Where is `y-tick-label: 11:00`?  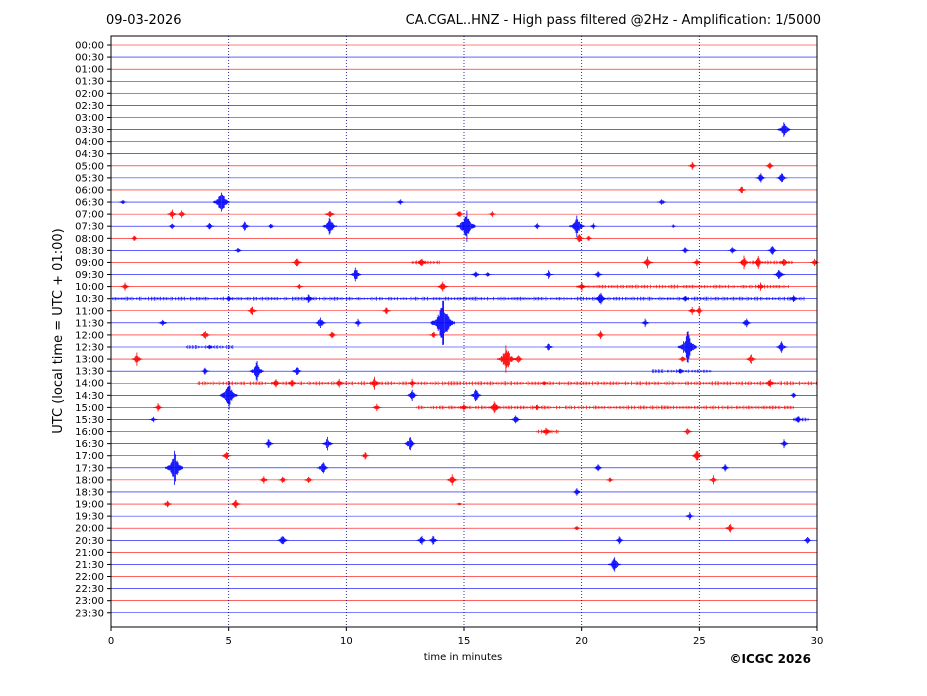
y-tick-label: 11:00 is located at coordinates (89, 311).